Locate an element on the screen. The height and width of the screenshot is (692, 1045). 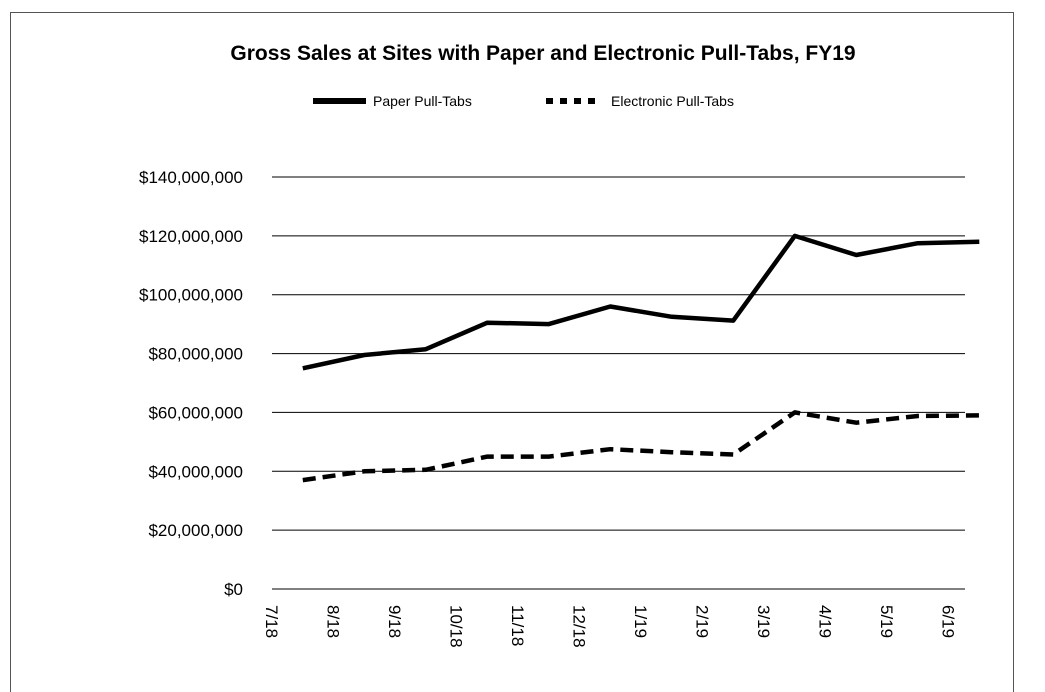
x-tick-label: 4/19 is located at coordinates (825, 621).